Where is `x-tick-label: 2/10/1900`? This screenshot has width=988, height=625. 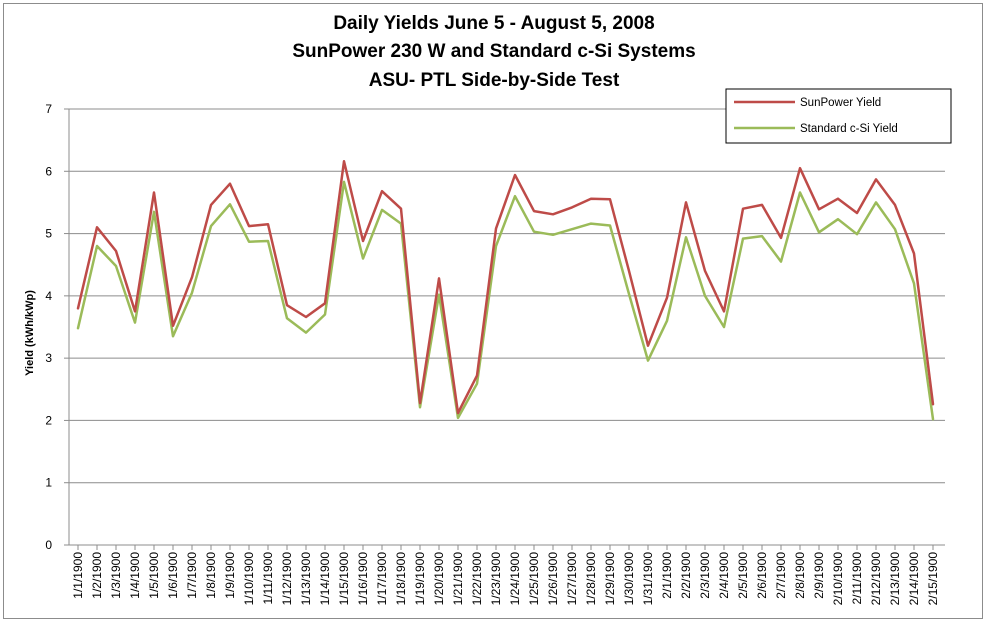 x-tick-label: 2/10/1900 is located at coordinates (838, 579).